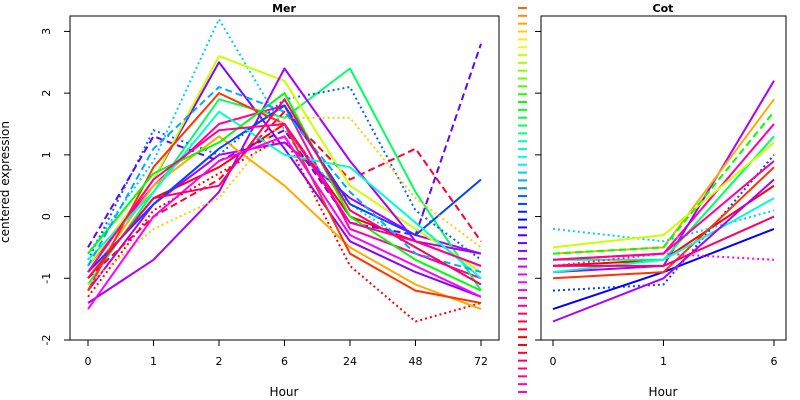  Describe the element at coordinates (46, 31) in the screenshot. I see `panel-mer-ytick-label: 3` at that location.